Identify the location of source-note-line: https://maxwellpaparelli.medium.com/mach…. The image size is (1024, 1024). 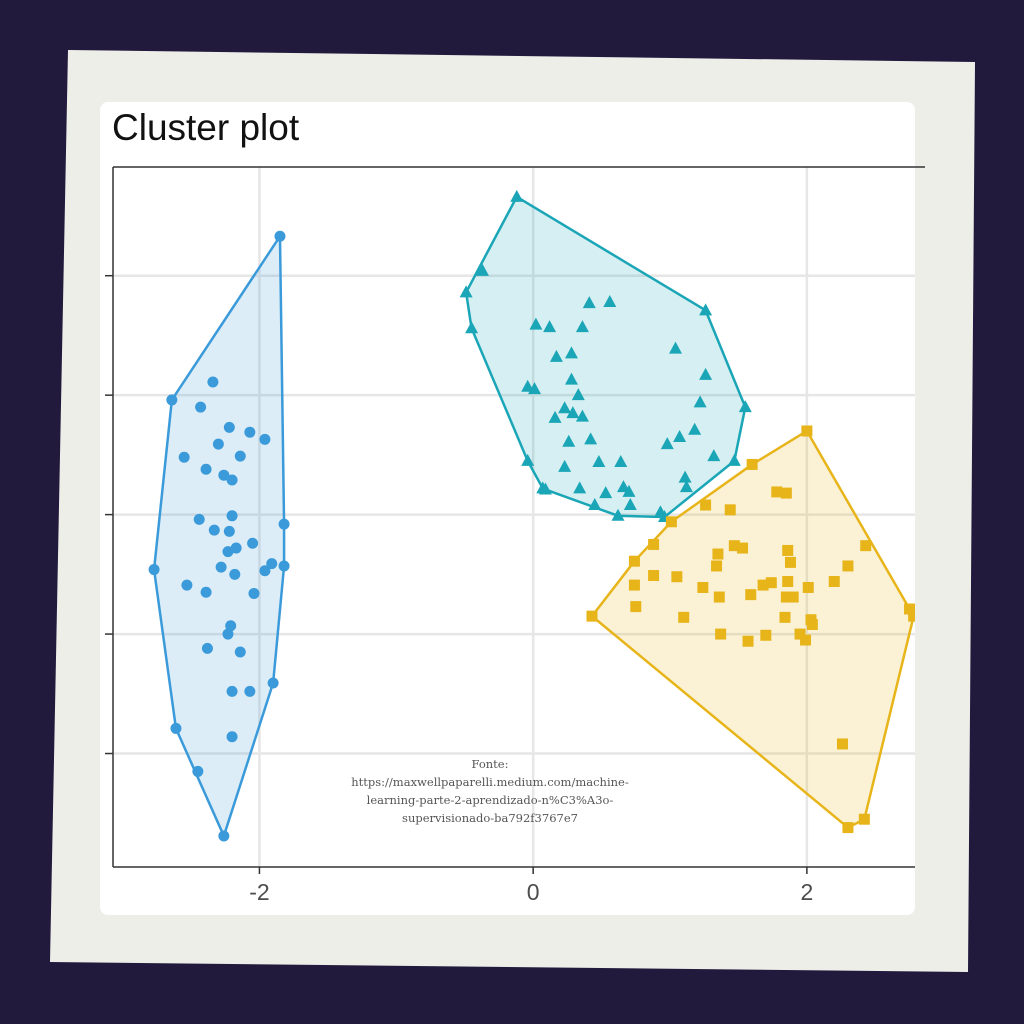
(490, 782).